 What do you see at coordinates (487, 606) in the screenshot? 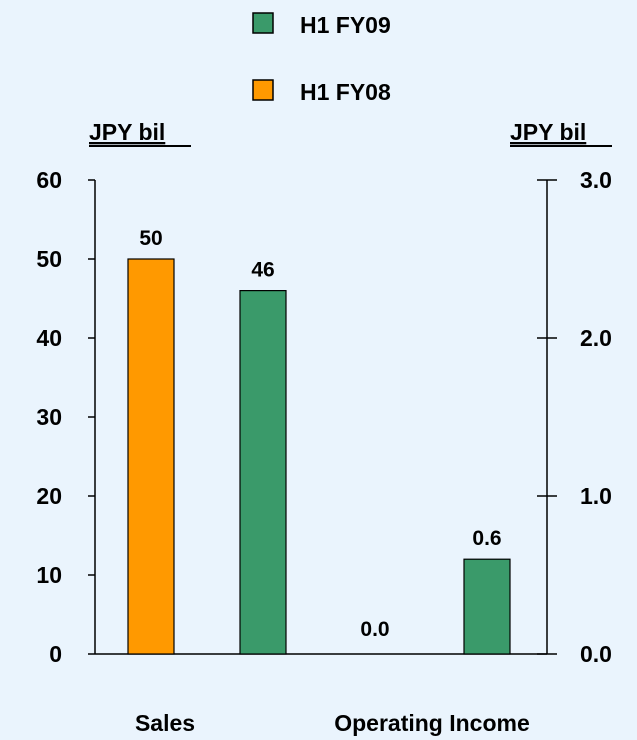
I see `bar-operating-income-h1-fy09` at bounding box center [487, 606].